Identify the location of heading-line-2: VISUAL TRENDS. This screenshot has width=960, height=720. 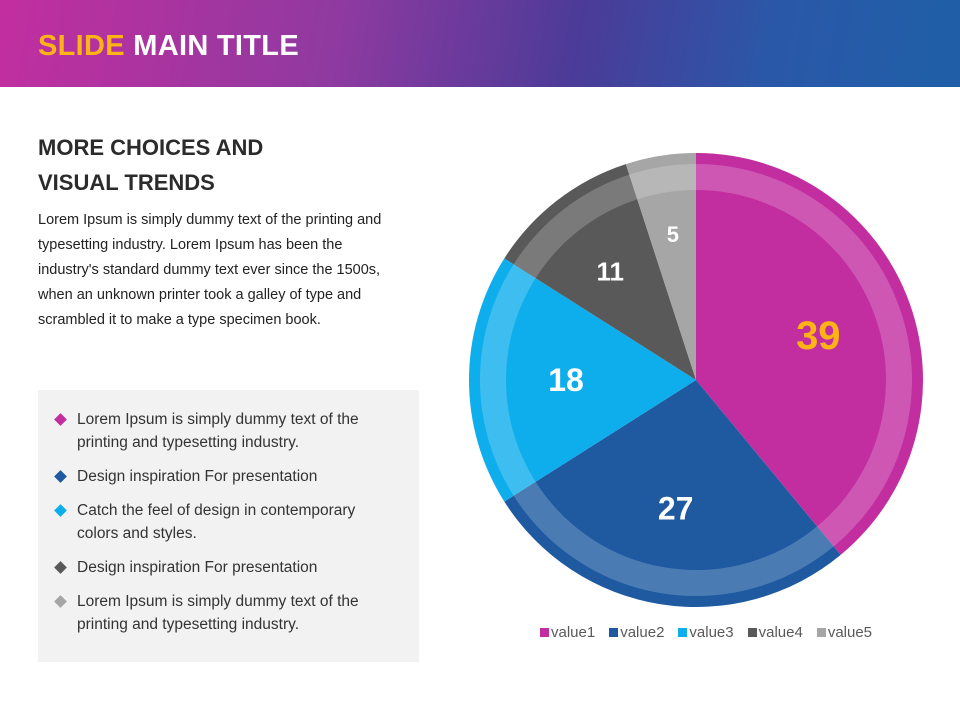
(126, 182).